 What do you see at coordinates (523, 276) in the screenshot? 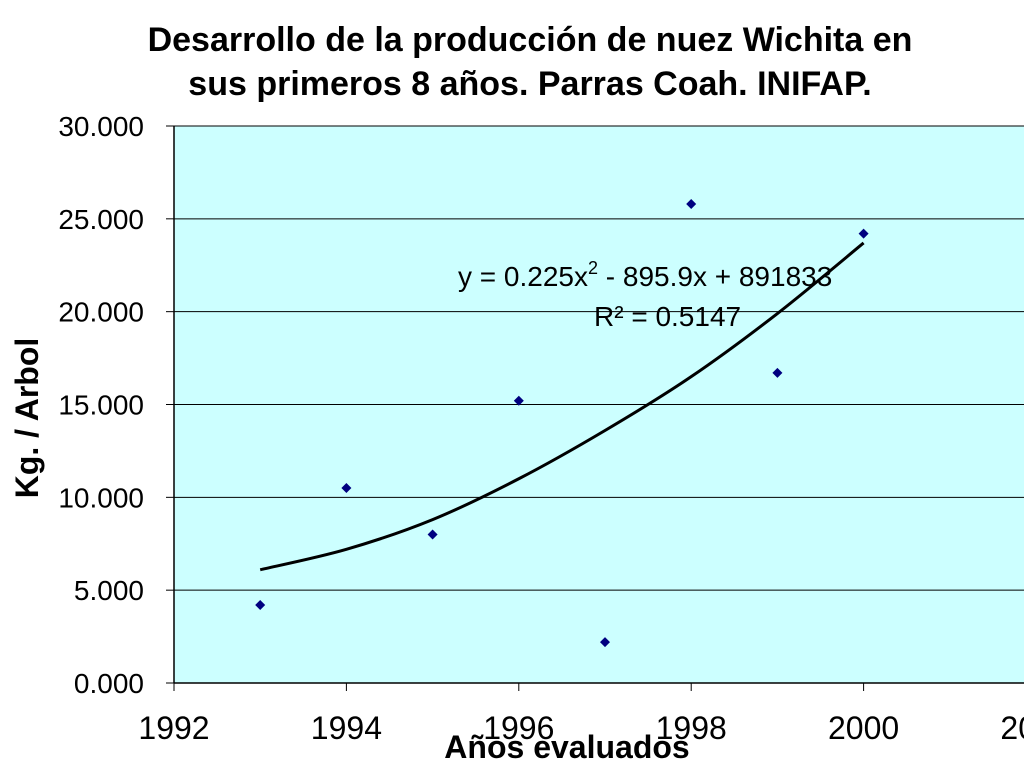
I see `equation-prefix: y = 0.225x` at bounding box center [523, 276].